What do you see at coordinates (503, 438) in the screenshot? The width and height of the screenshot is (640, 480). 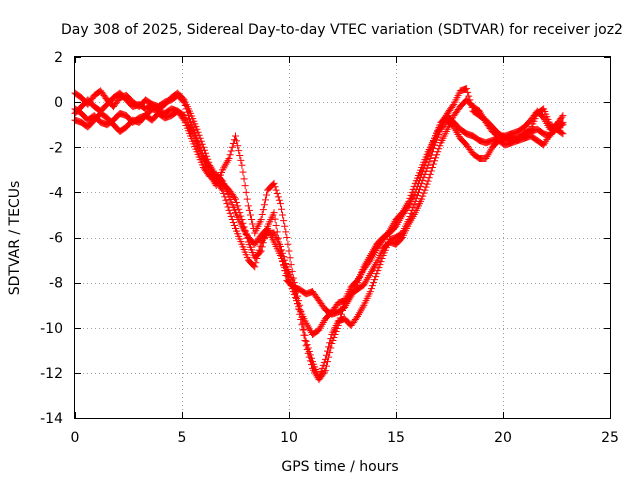 I see `x-tick-label: 20` at bounding box center [503, 438].